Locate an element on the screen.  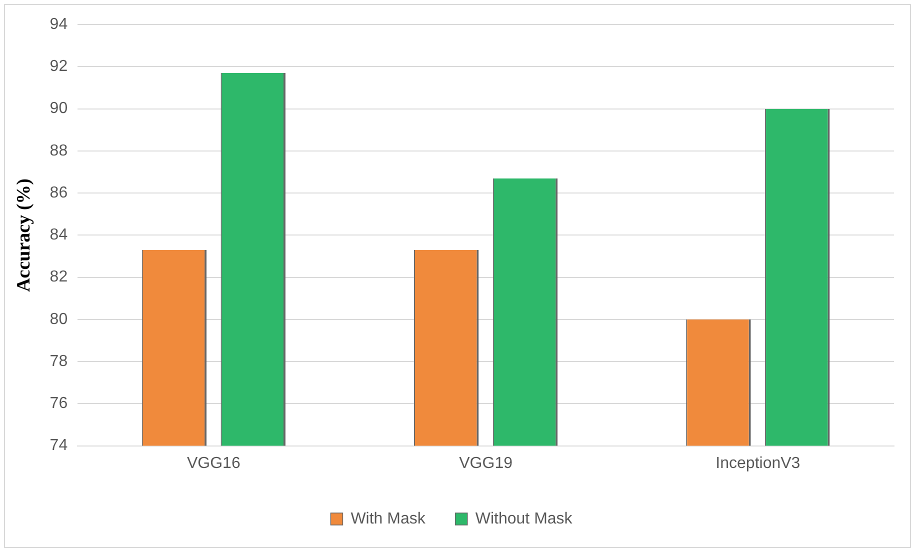
y-tick-label: 88 is located at coordinates (59, 151).